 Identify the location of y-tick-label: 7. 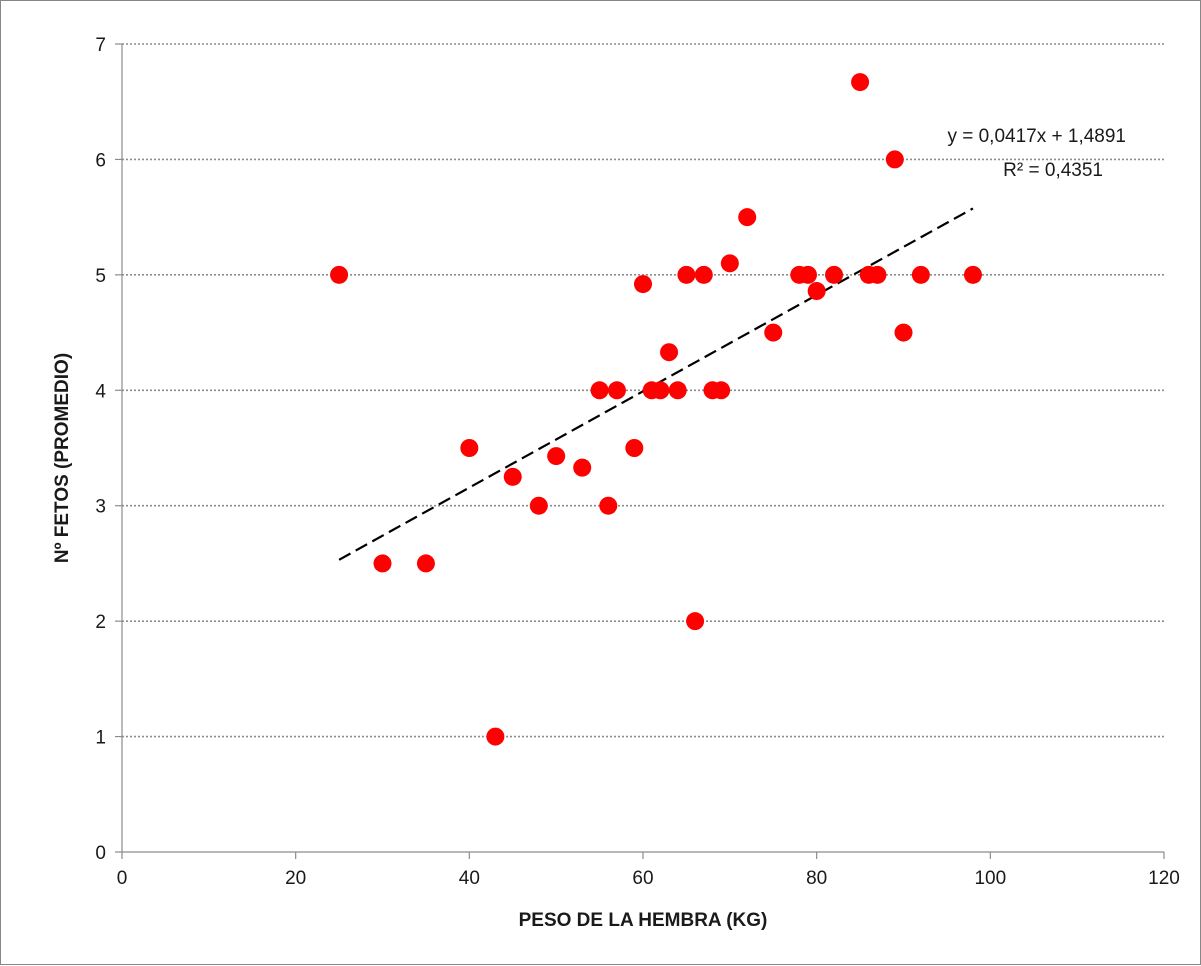
(100, 45).